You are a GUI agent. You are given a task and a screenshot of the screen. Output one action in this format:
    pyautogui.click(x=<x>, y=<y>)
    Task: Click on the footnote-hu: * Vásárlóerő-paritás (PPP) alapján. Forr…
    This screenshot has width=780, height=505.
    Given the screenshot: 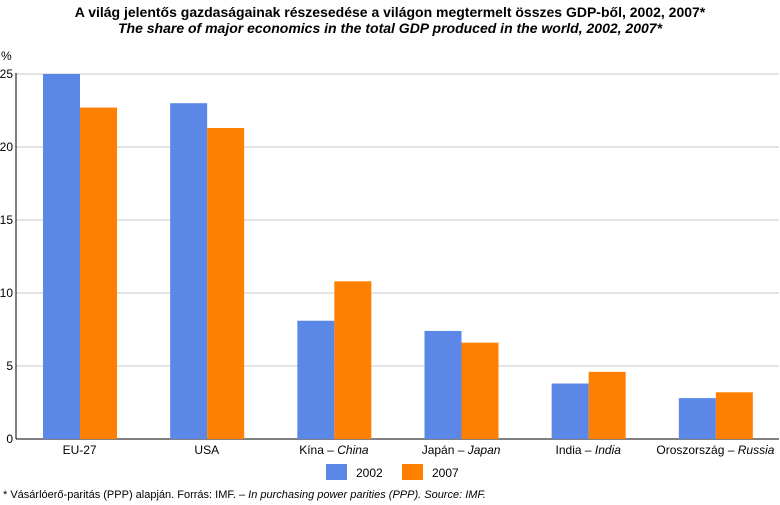 What is the action you would take?
    pyautogui.click(x=126, y=495)
    